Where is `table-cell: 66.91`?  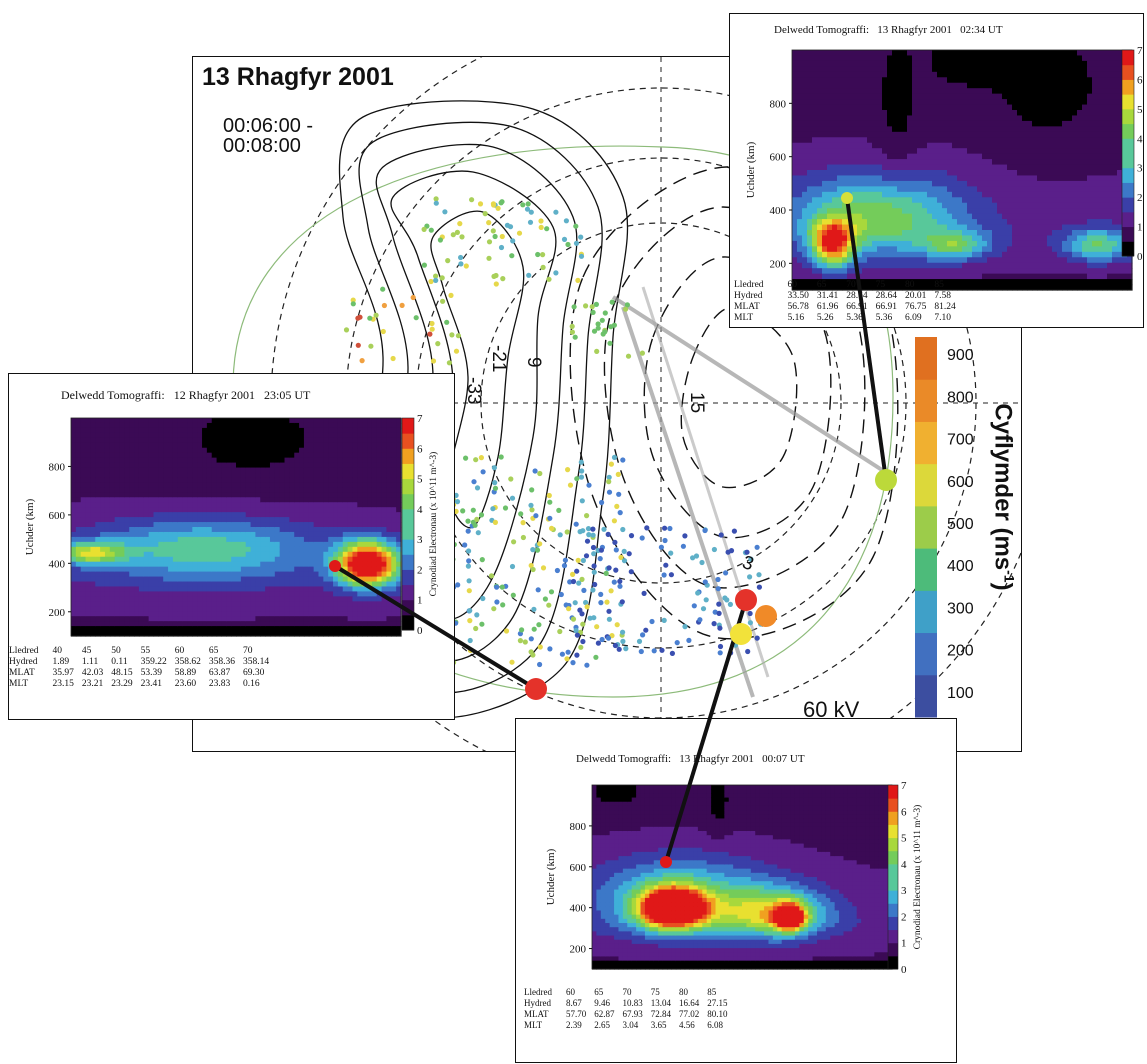
table-cell: 66.91 is located at coordinates (886, 307).